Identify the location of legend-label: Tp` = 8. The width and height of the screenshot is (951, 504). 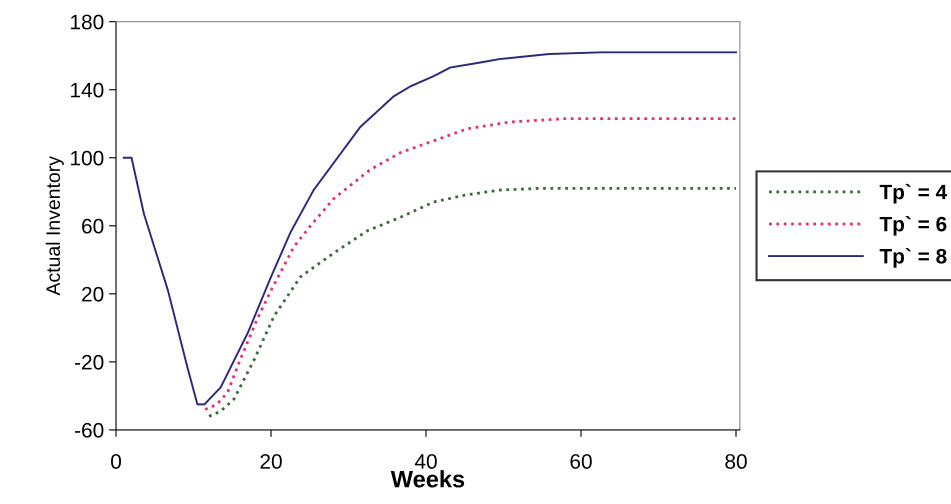
(913, 258).